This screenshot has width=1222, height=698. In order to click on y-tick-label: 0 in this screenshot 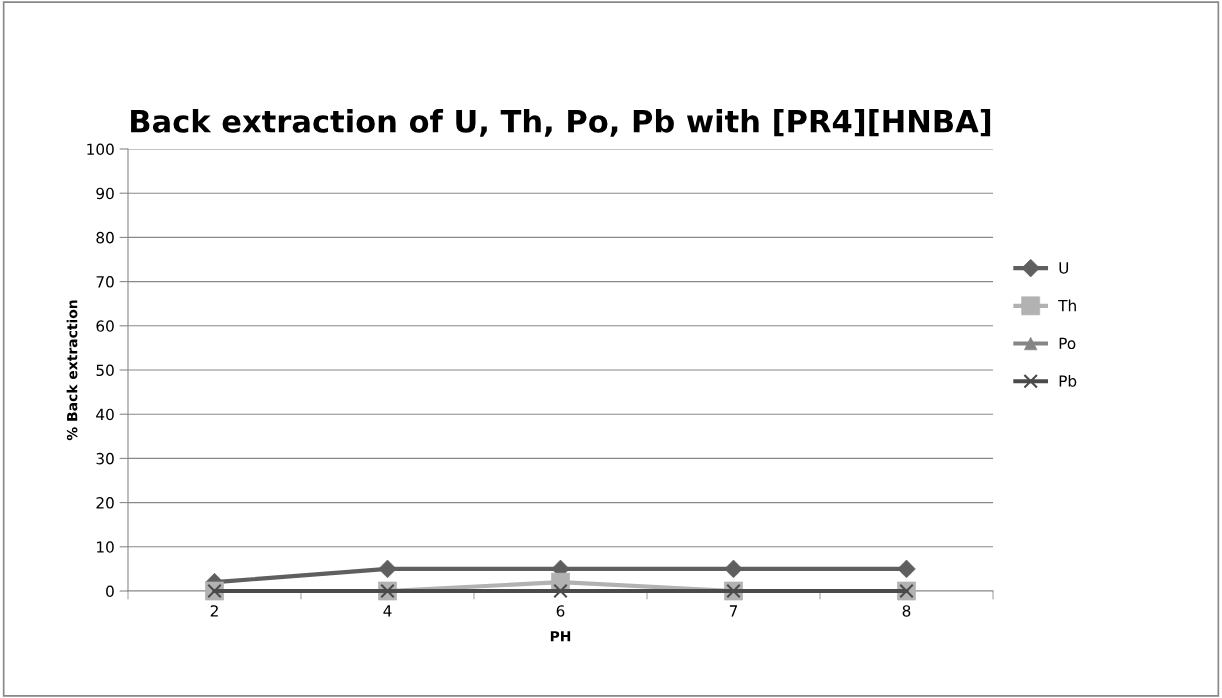, I will do `click(110, 591)`.